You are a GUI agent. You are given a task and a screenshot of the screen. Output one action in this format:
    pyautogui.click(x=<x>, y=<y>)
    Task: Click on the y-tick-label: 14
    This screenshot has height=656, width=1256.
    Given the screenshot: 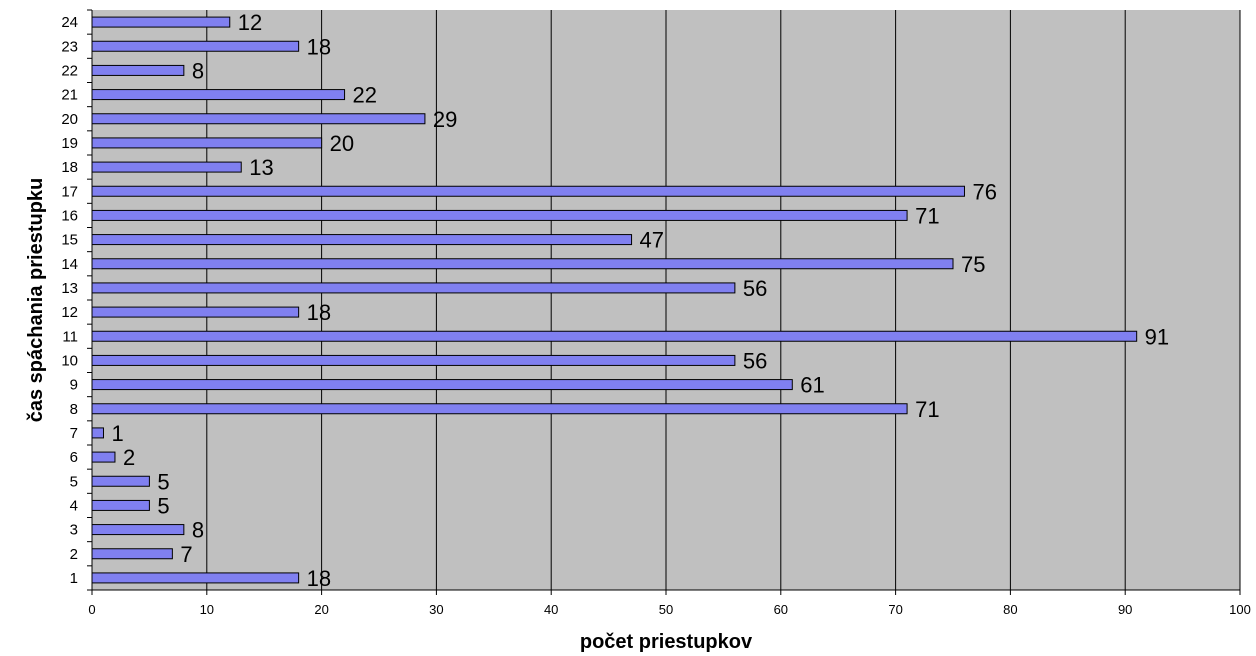 What is the action you would take?
    pyautogui.click(x=69, y=264)
    